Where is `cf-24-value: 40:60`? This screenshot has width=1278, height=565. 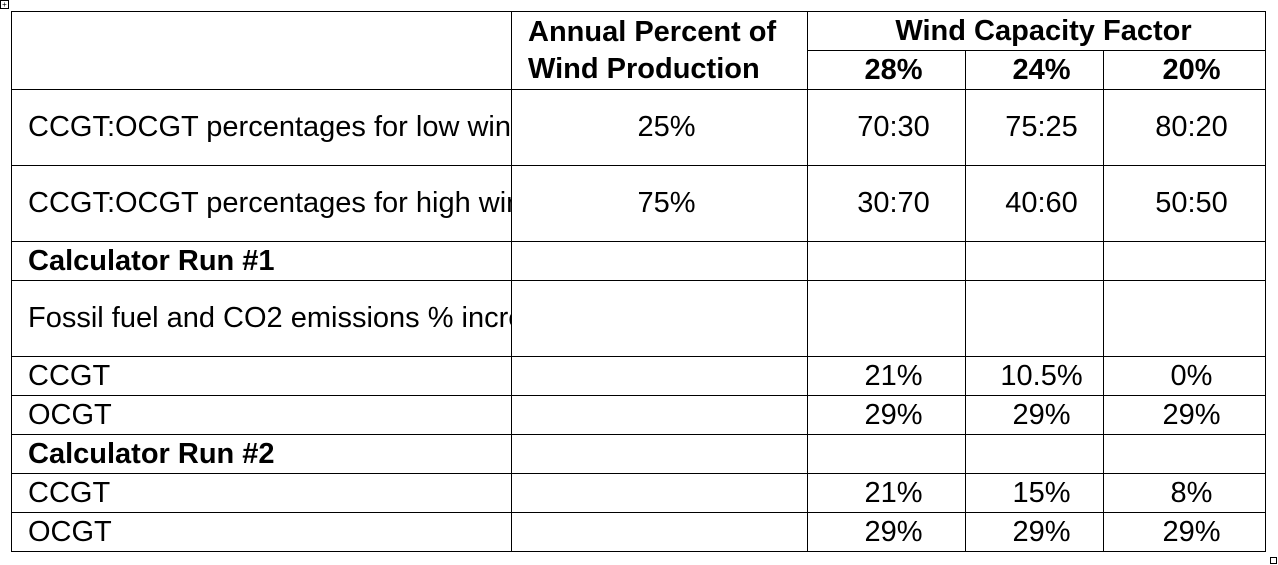 cf-24-value: 40:60 is located at coordinates (1034, 203).